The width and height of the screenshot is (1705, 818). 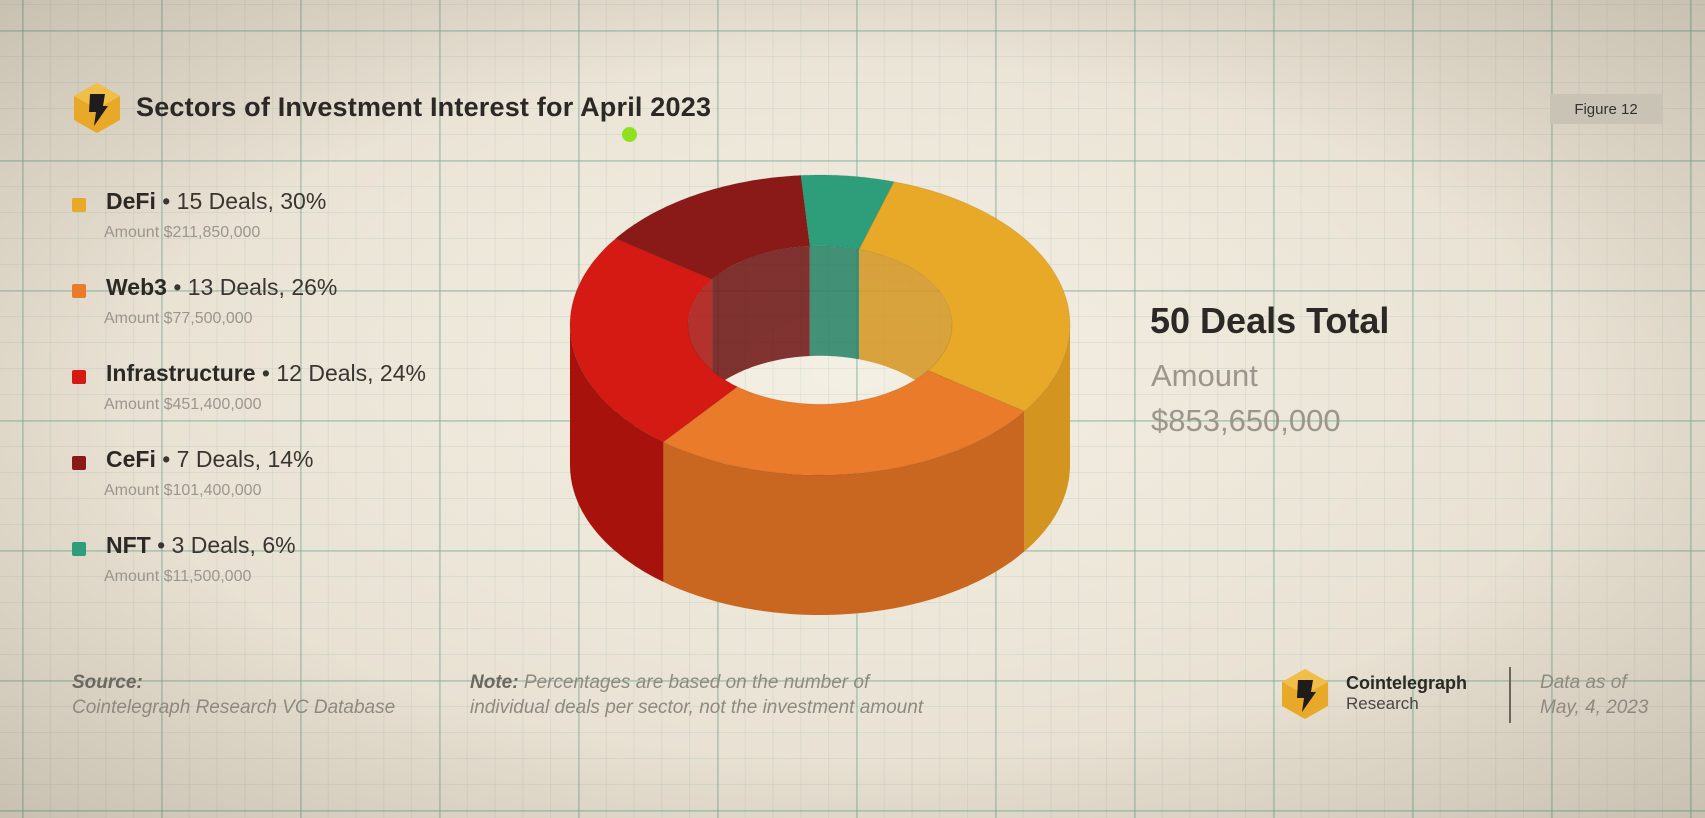 I want to click on brand-name: Cointelegraph, so click(x=1407, y=683).